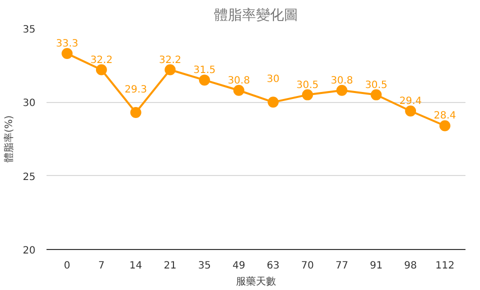  What do you see at coordinates (273, 80) in the screenshot?
I see `data-label: 30` at bounding box center [273, 80].